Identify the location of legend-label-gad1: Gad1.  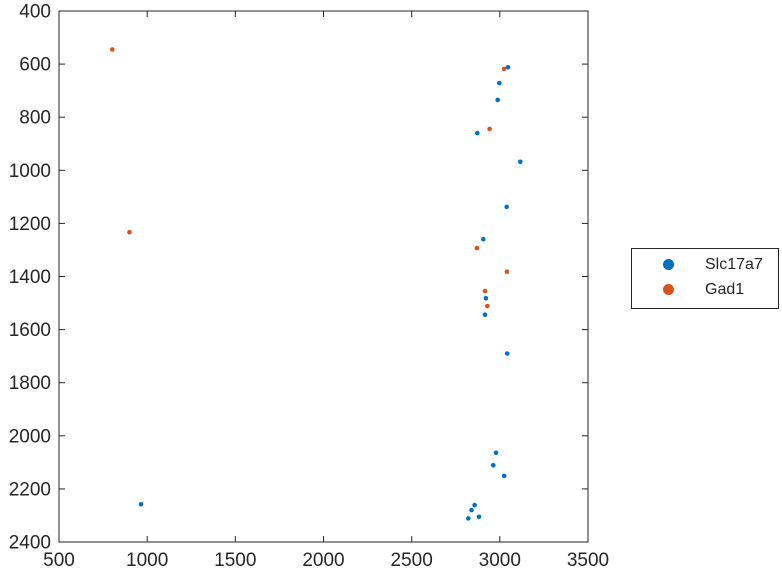
(725, 289).